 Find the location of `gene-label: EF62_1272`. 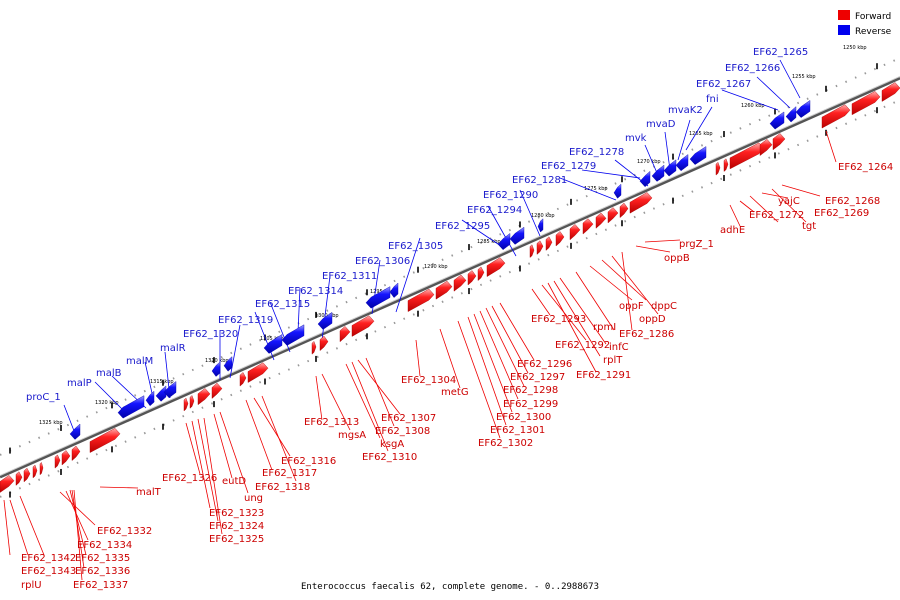

gene-label: EF62_1272 is located at coordinates (776, 215).